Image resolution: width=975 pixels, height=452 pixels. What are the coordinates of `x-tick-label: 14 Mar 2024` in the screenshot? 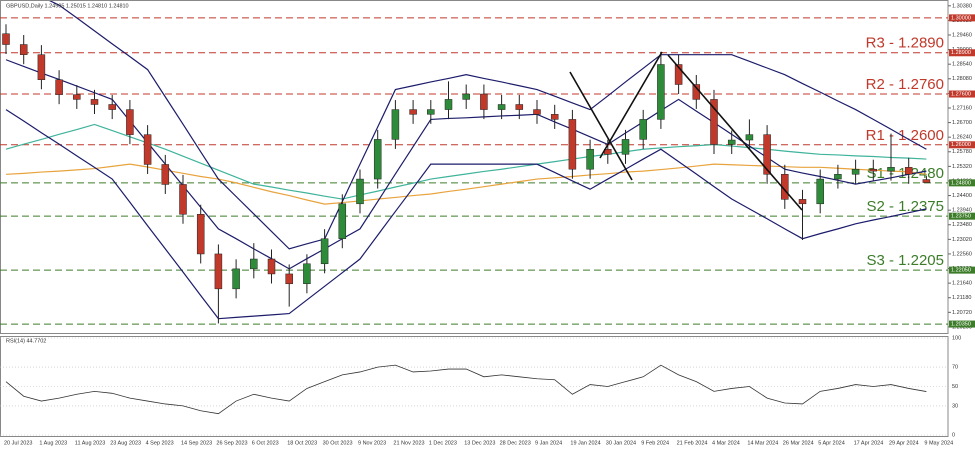 It's located at (762, 443).